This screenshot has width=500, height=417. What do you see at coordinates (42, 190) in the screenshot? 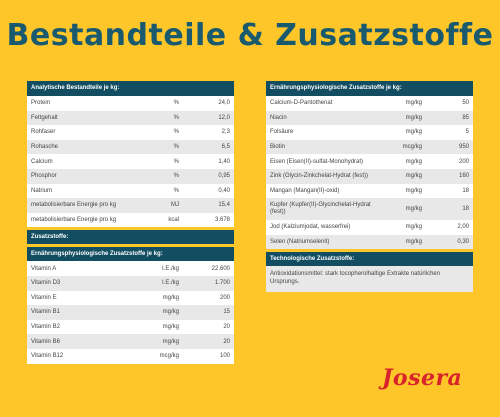
I see `row-name: Natrium` at bounding box center [42, 190].